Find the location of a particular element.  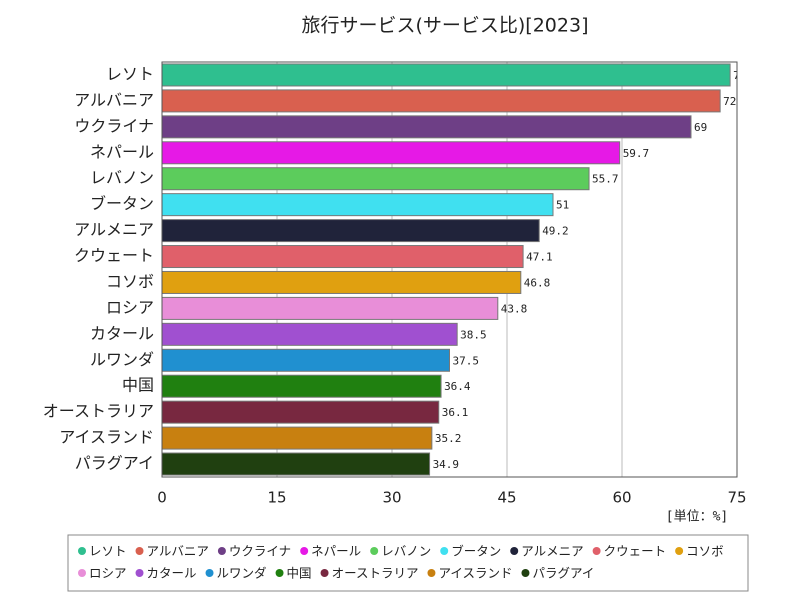

y-tick-label: レバノン is located at coordinates (122, 177).